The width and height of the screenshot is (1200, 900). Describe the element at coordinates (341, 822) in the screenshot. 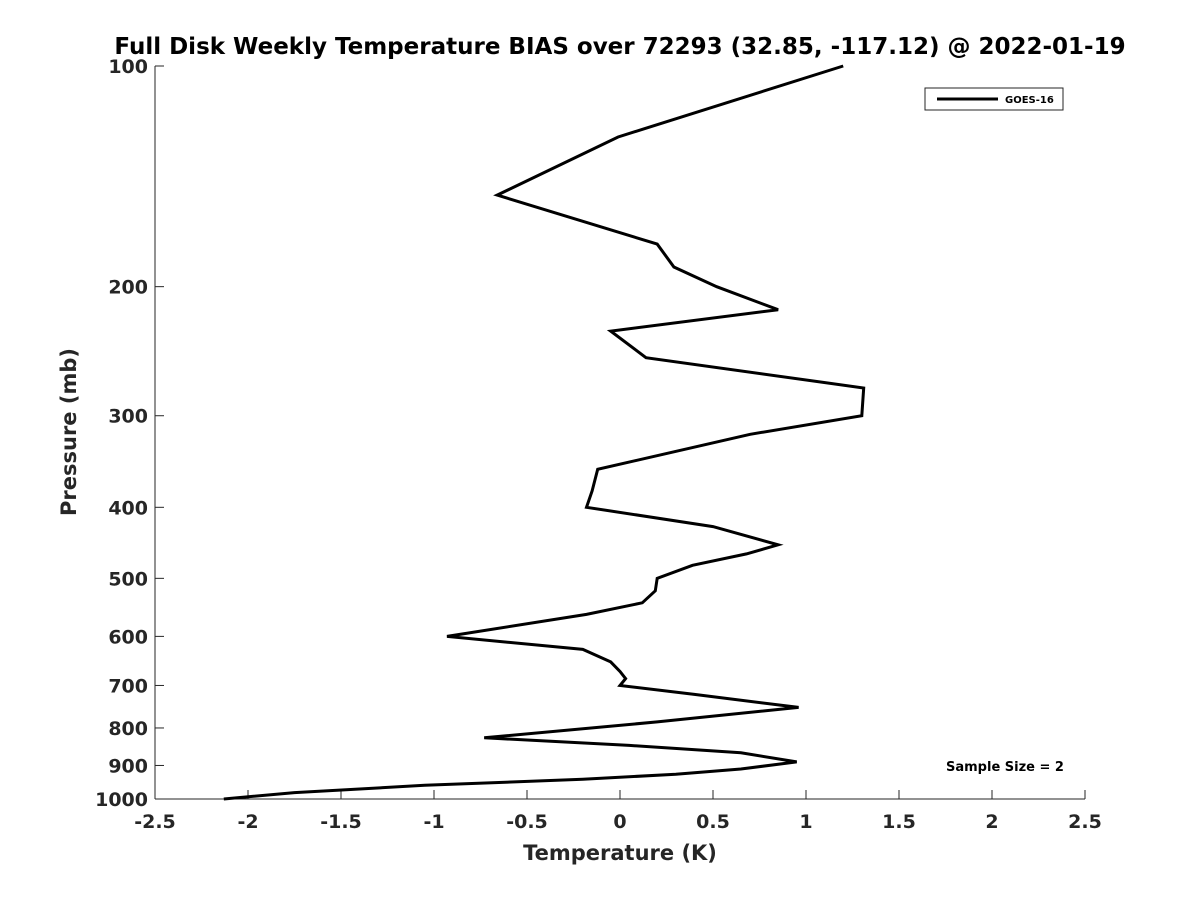

I see `x-tick-label: -1.5` at that location.